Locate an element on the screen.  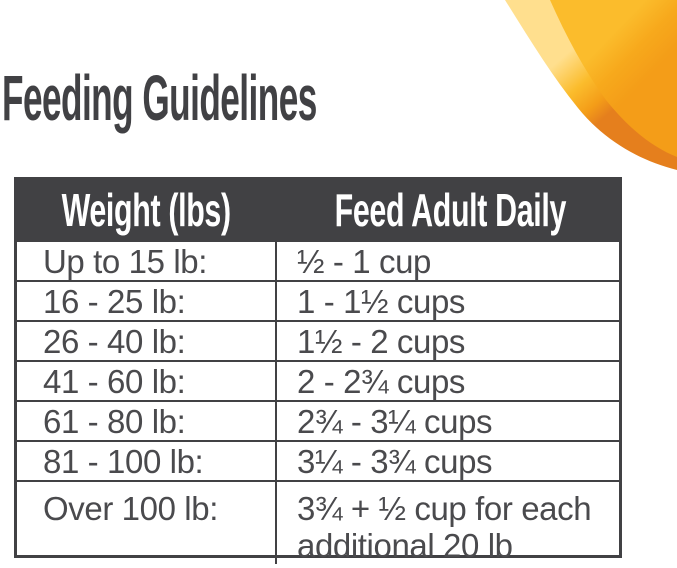
weight-cell: Over 100 lb: is located at coordinates (130, 508).